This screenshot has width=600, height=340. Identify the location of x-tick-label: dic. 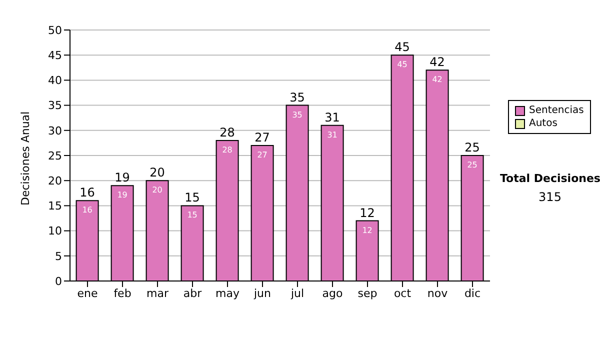
(472, 293).